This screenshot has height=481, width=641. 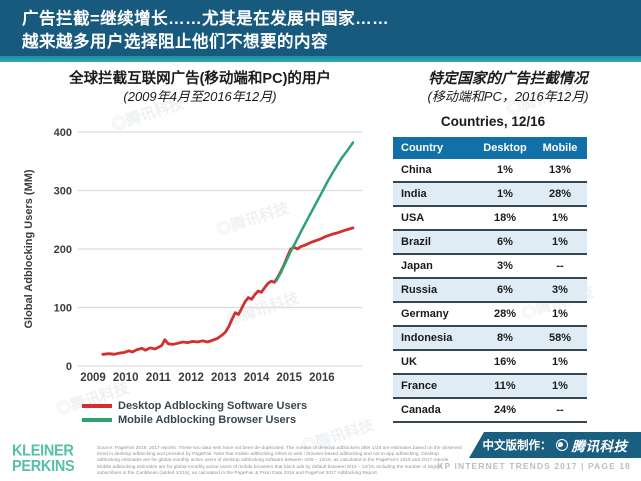 I want to click on credit-label: 中文版制作：, so click(x=517, y=446).